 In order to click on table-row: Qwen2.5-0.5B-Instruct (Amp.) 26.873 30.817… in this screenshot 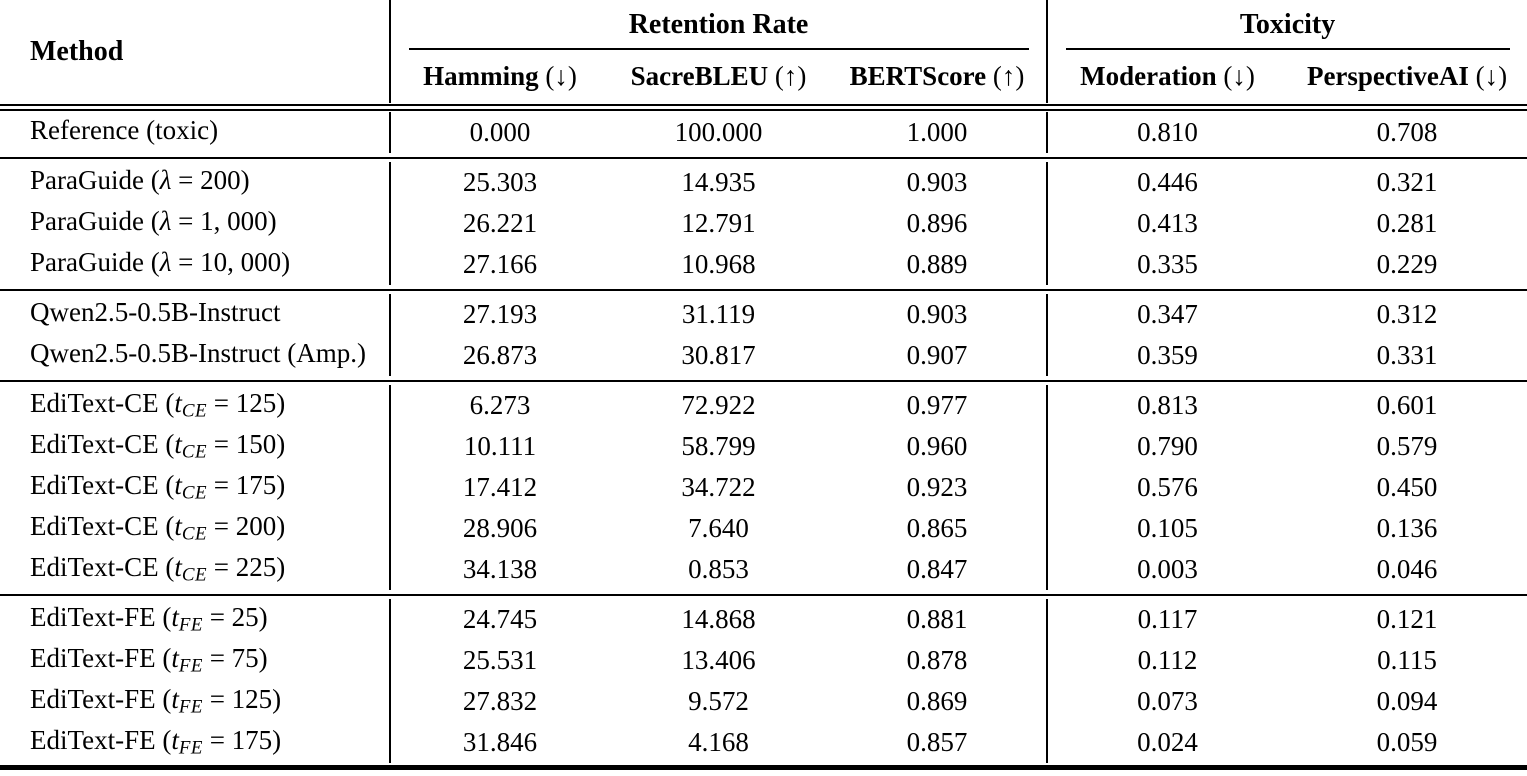, I will do `click(763, 355)`.